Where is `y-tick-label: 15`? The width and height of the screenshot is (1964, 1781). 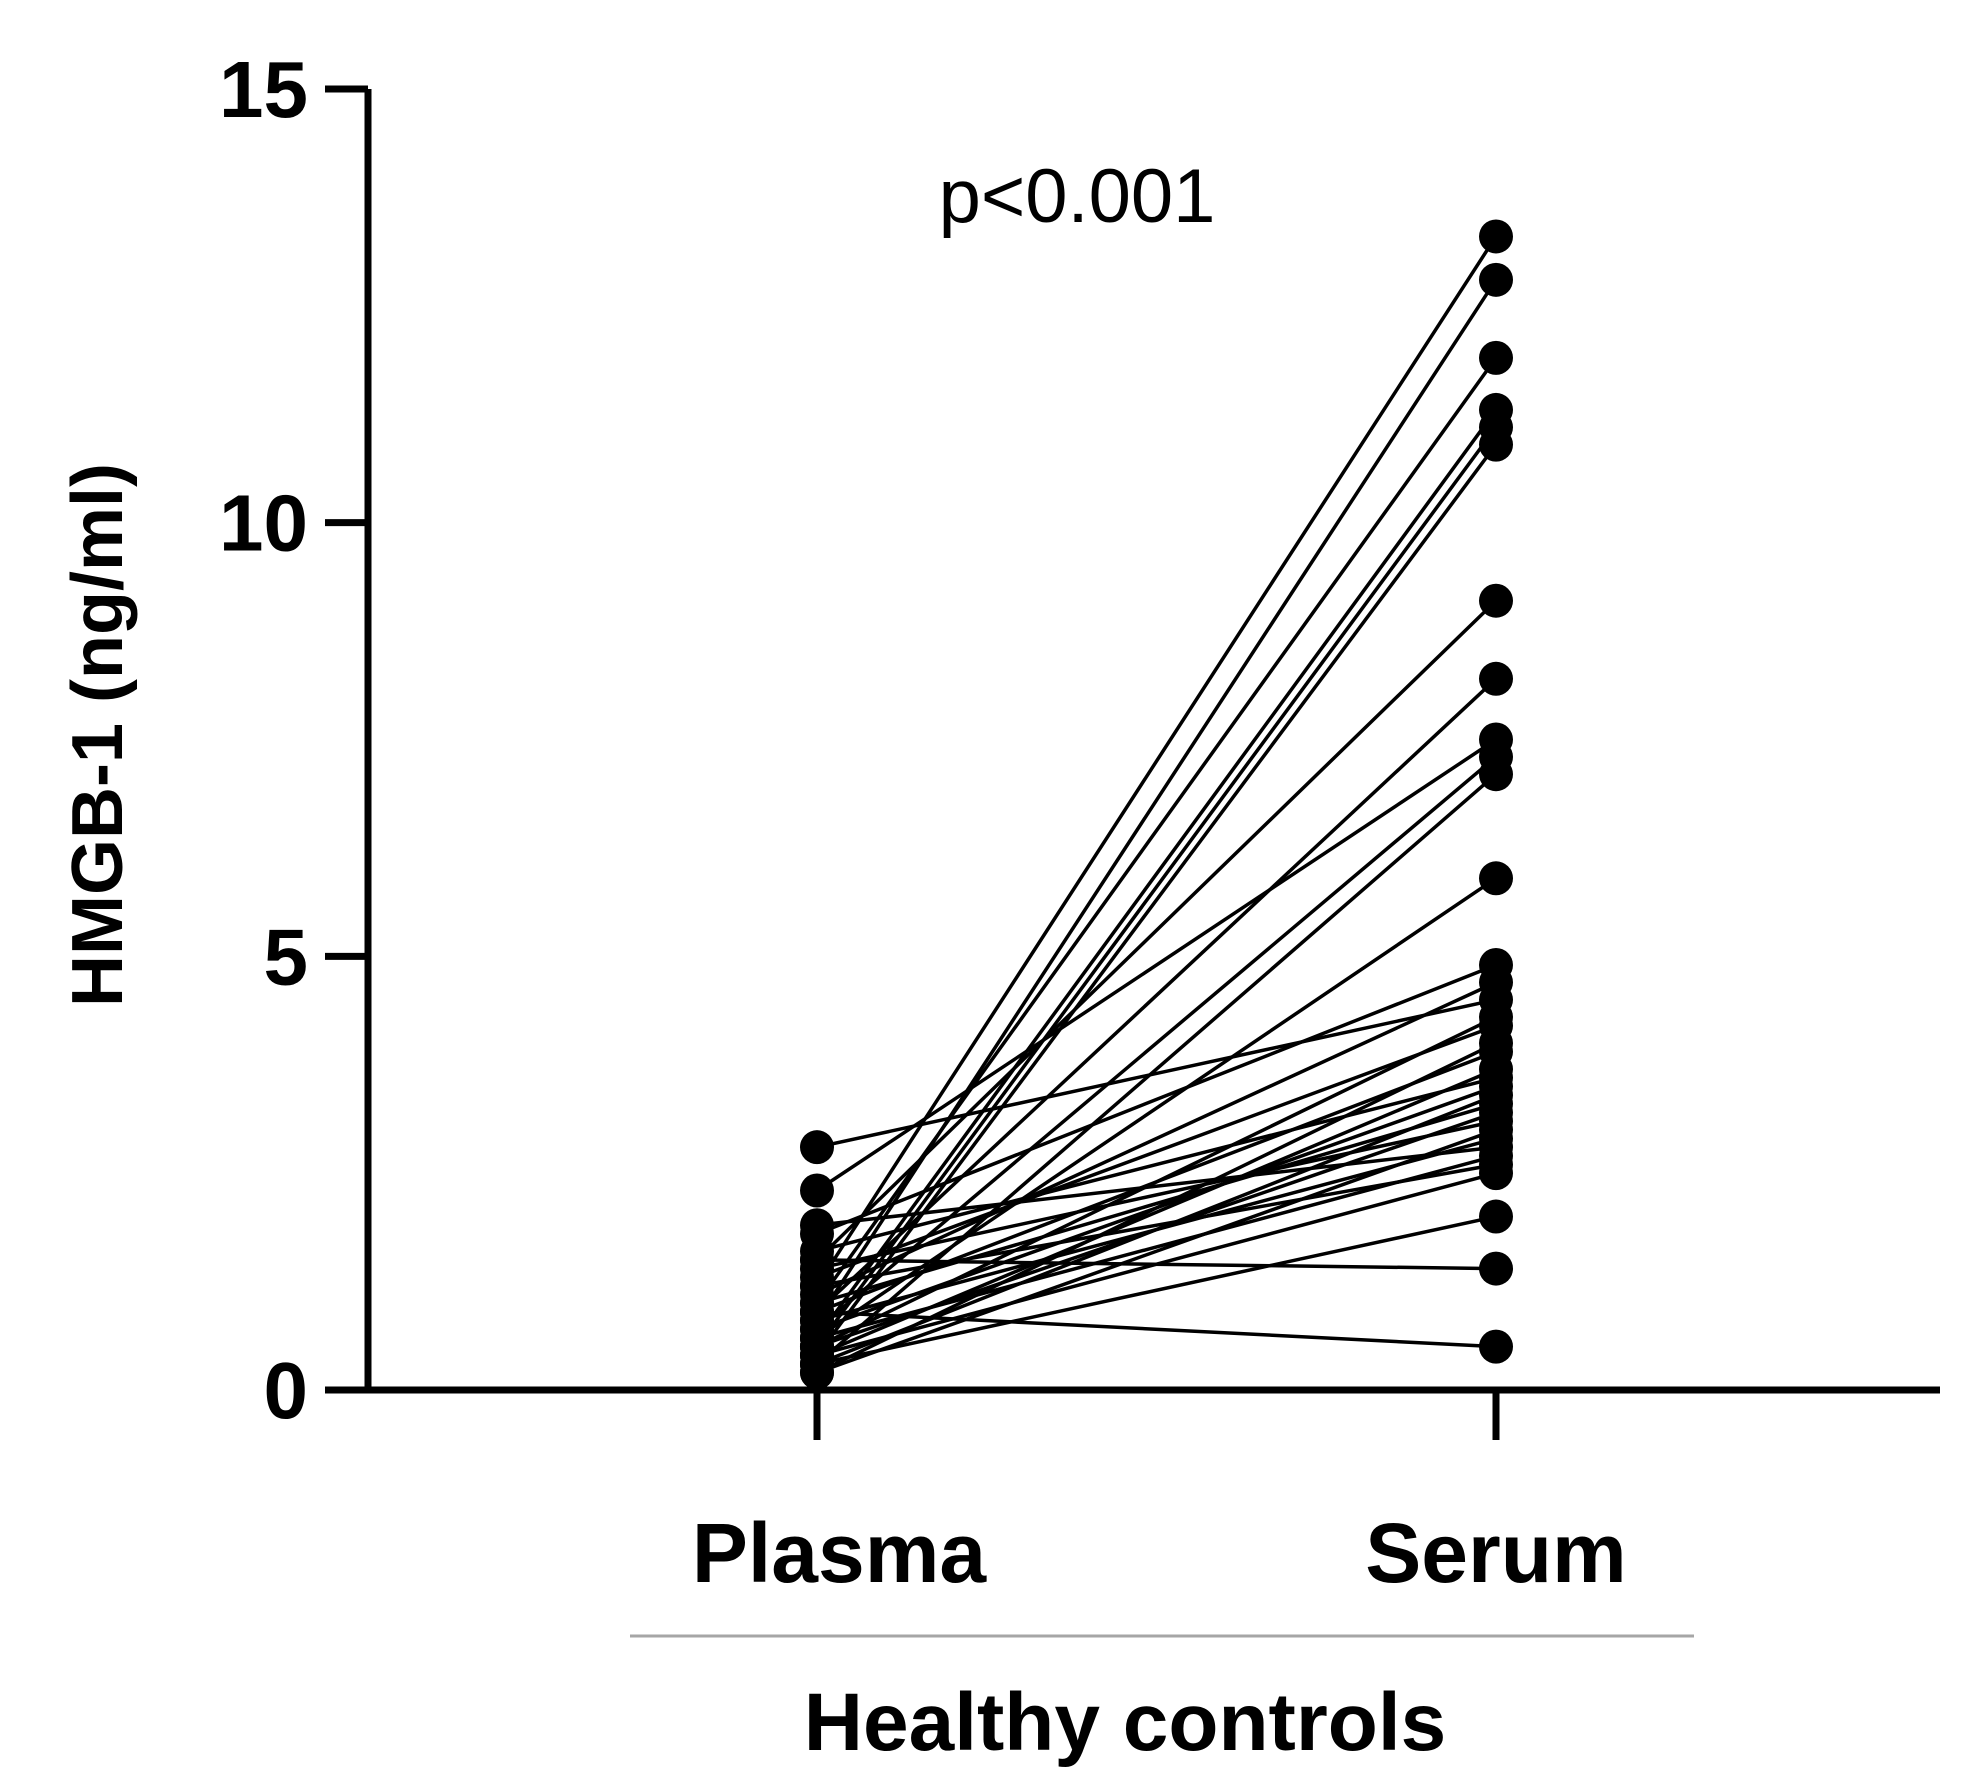
y-tick-label: 15 is located at coordinates (263, 89).